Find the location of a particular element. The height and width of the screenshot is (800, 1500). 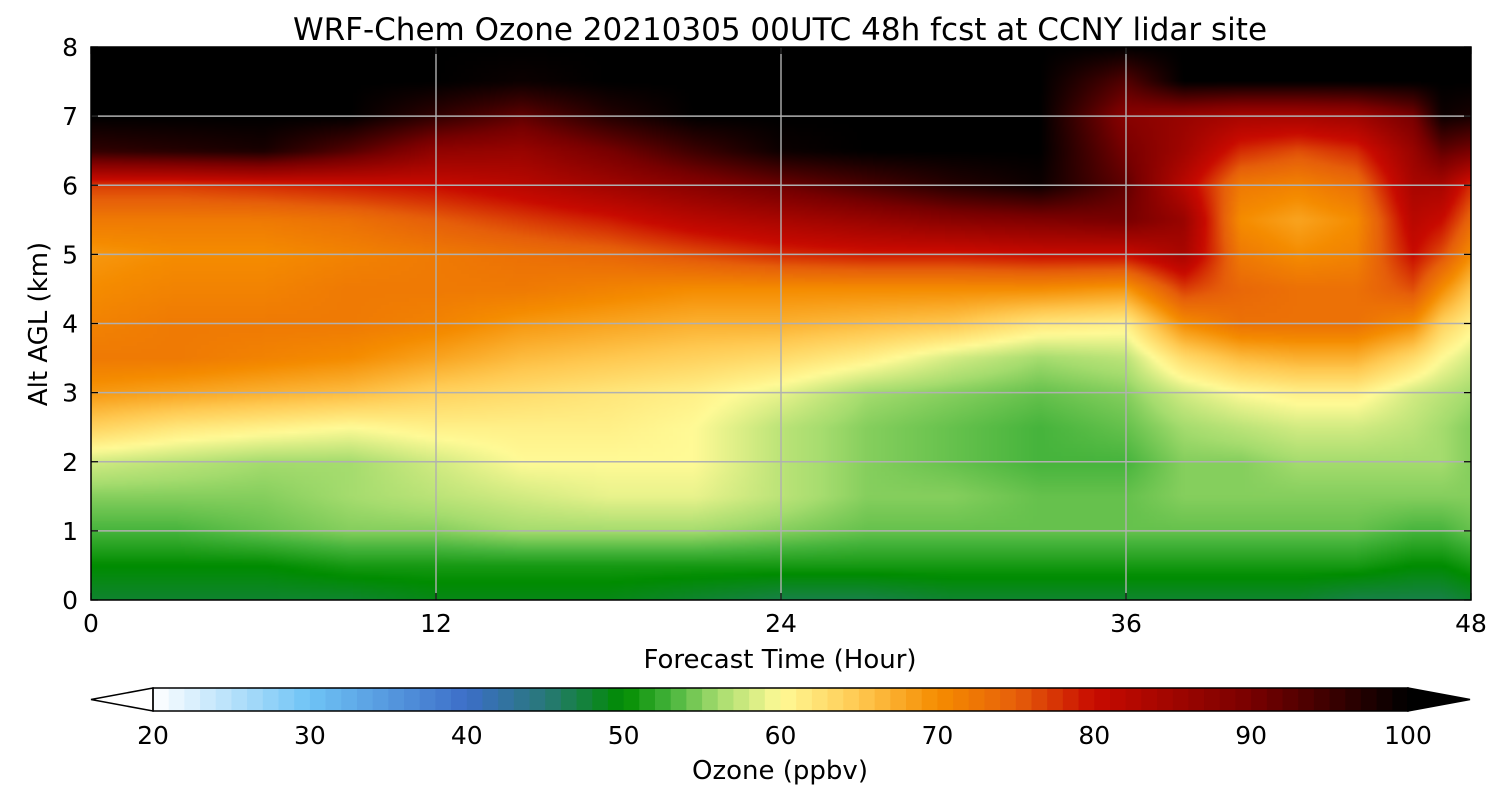

y-tick-label: 7 is located at coordinates (70, 116).